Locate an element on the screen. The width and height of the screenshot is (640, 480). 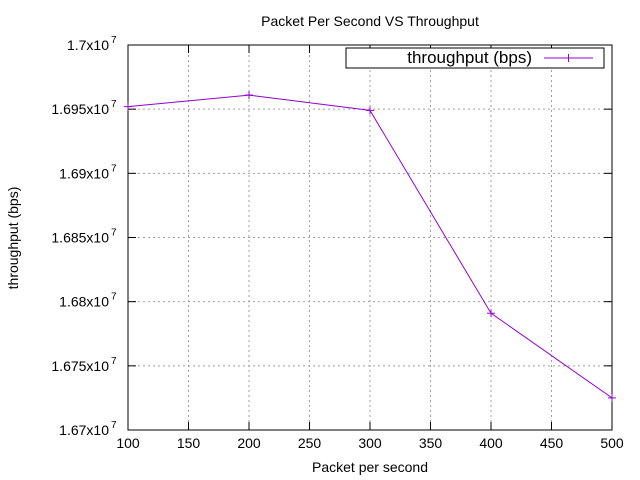
y-tick-label: 1.67x10 is located at coordinates (84, 430).